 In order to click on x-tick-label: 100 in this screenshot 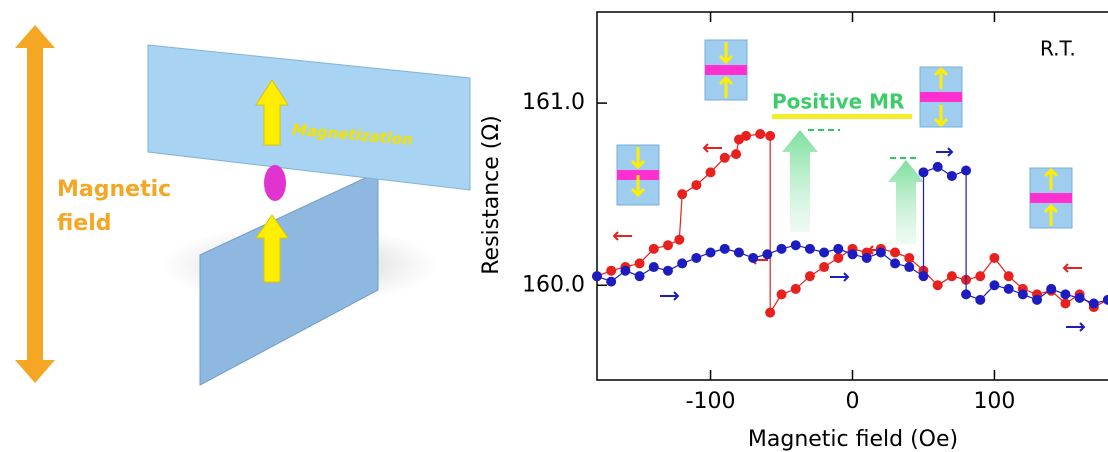, I will do `click(994, 401)`.